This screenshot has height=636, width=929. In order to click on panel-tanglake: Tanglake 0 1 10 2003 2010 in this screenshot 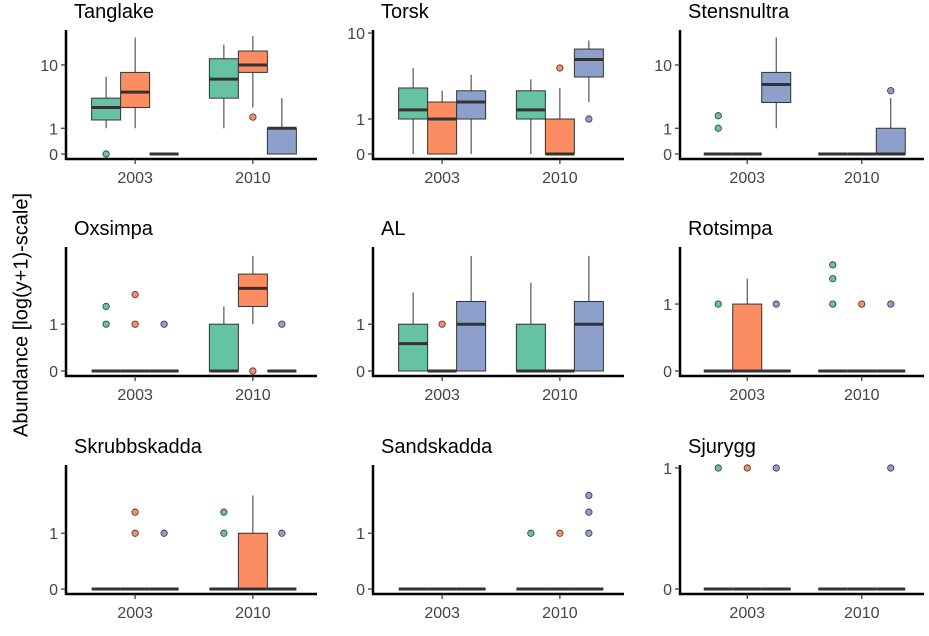, I will do `click(178, 94)`.